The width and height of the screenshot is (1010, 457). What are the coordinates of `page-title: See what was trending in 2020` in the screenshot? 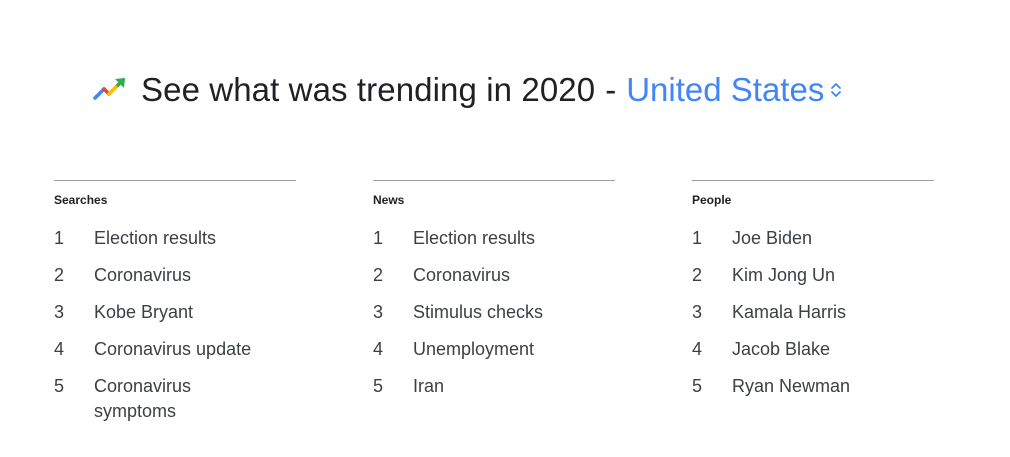 It's located at (368, 89).